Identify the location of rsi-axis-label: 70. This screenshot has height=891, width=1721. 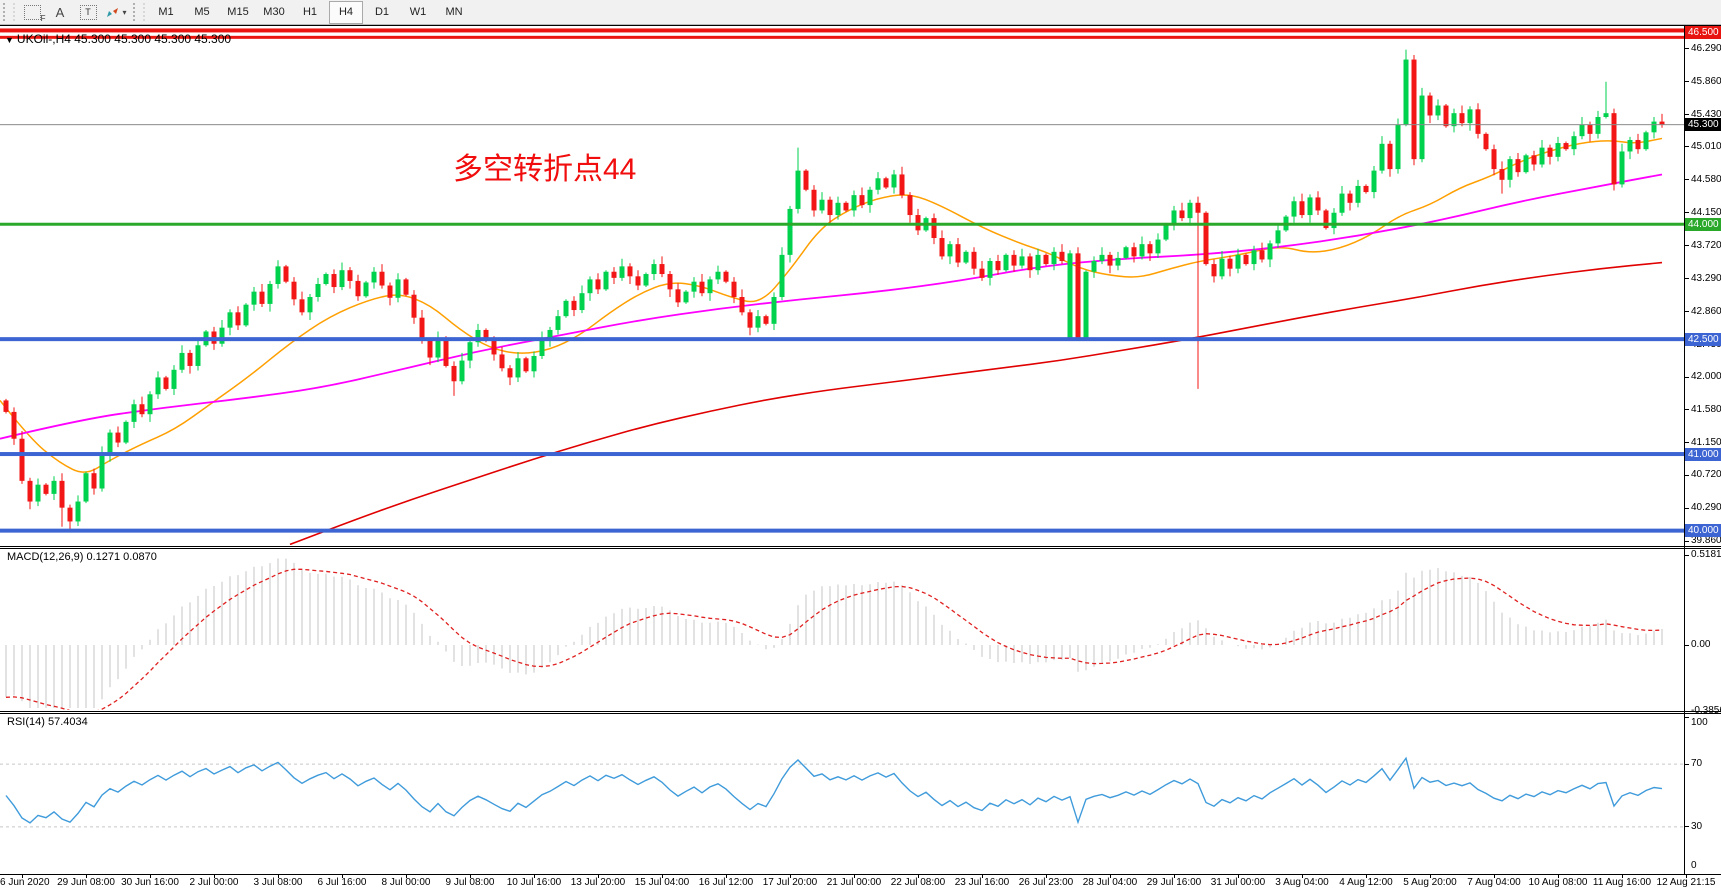
(1697, 764).